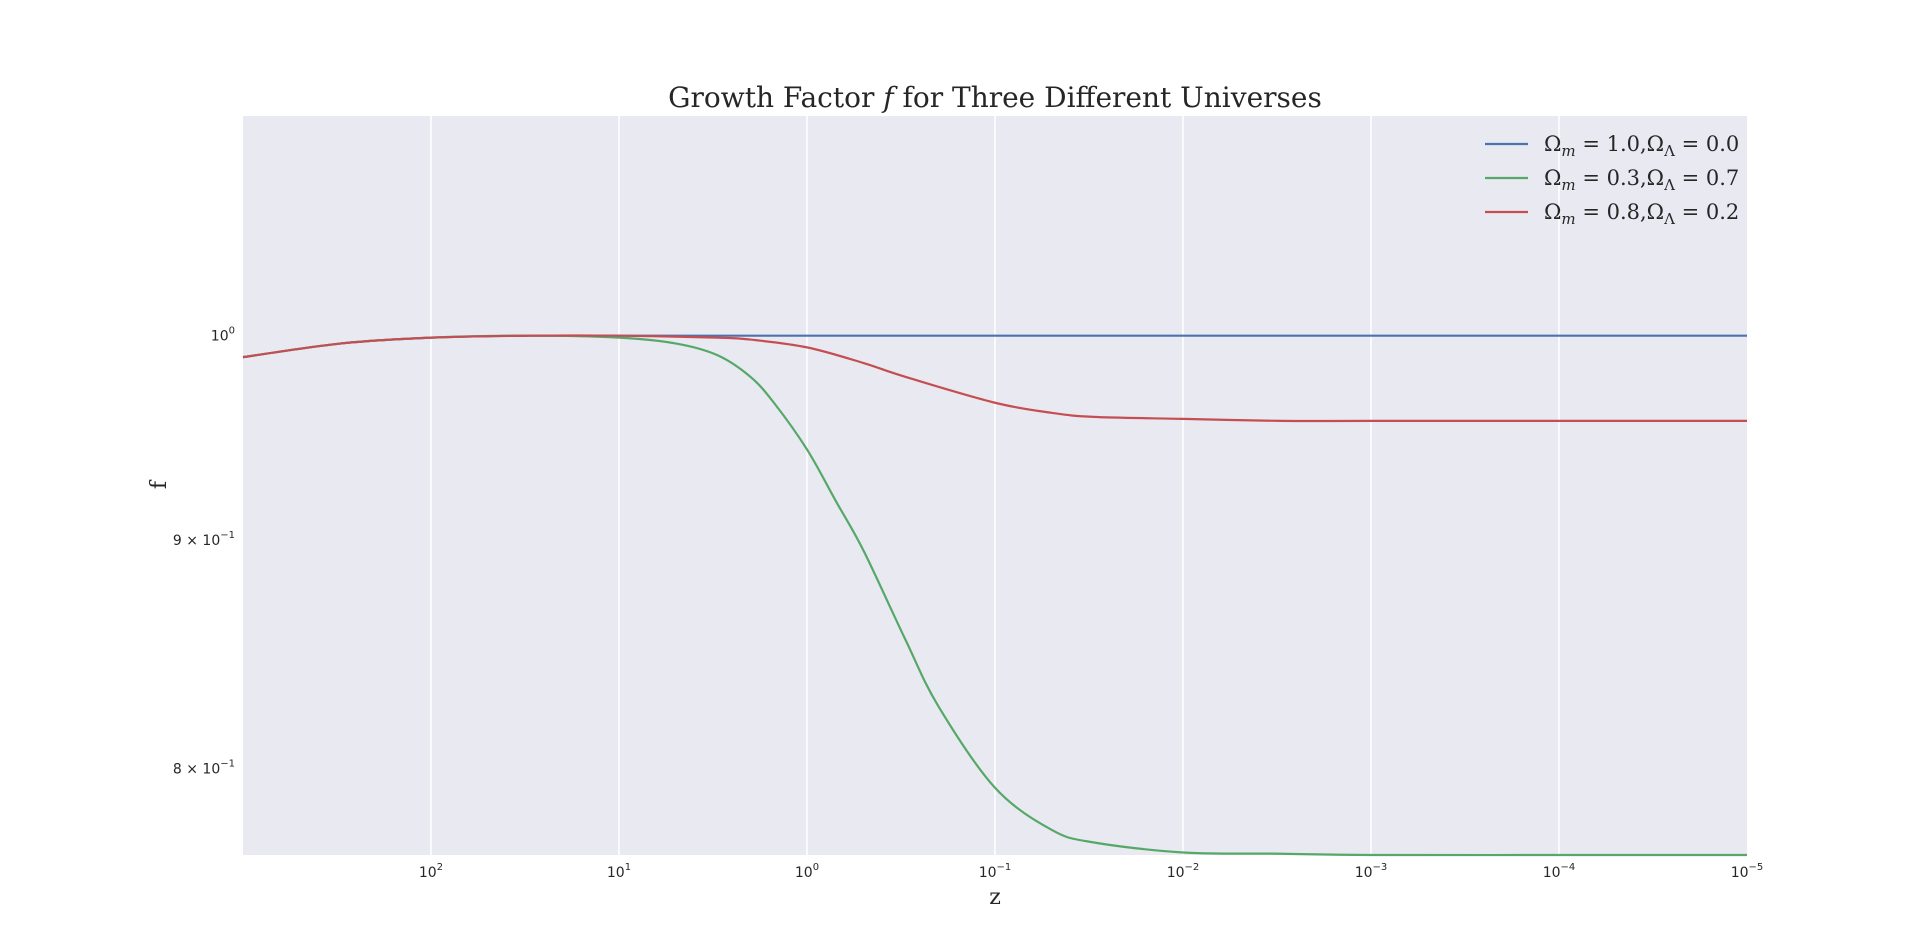 The width and height of the screenshot is (1920, 949). I want to click on x-axis-label: z, so click(995, 897).